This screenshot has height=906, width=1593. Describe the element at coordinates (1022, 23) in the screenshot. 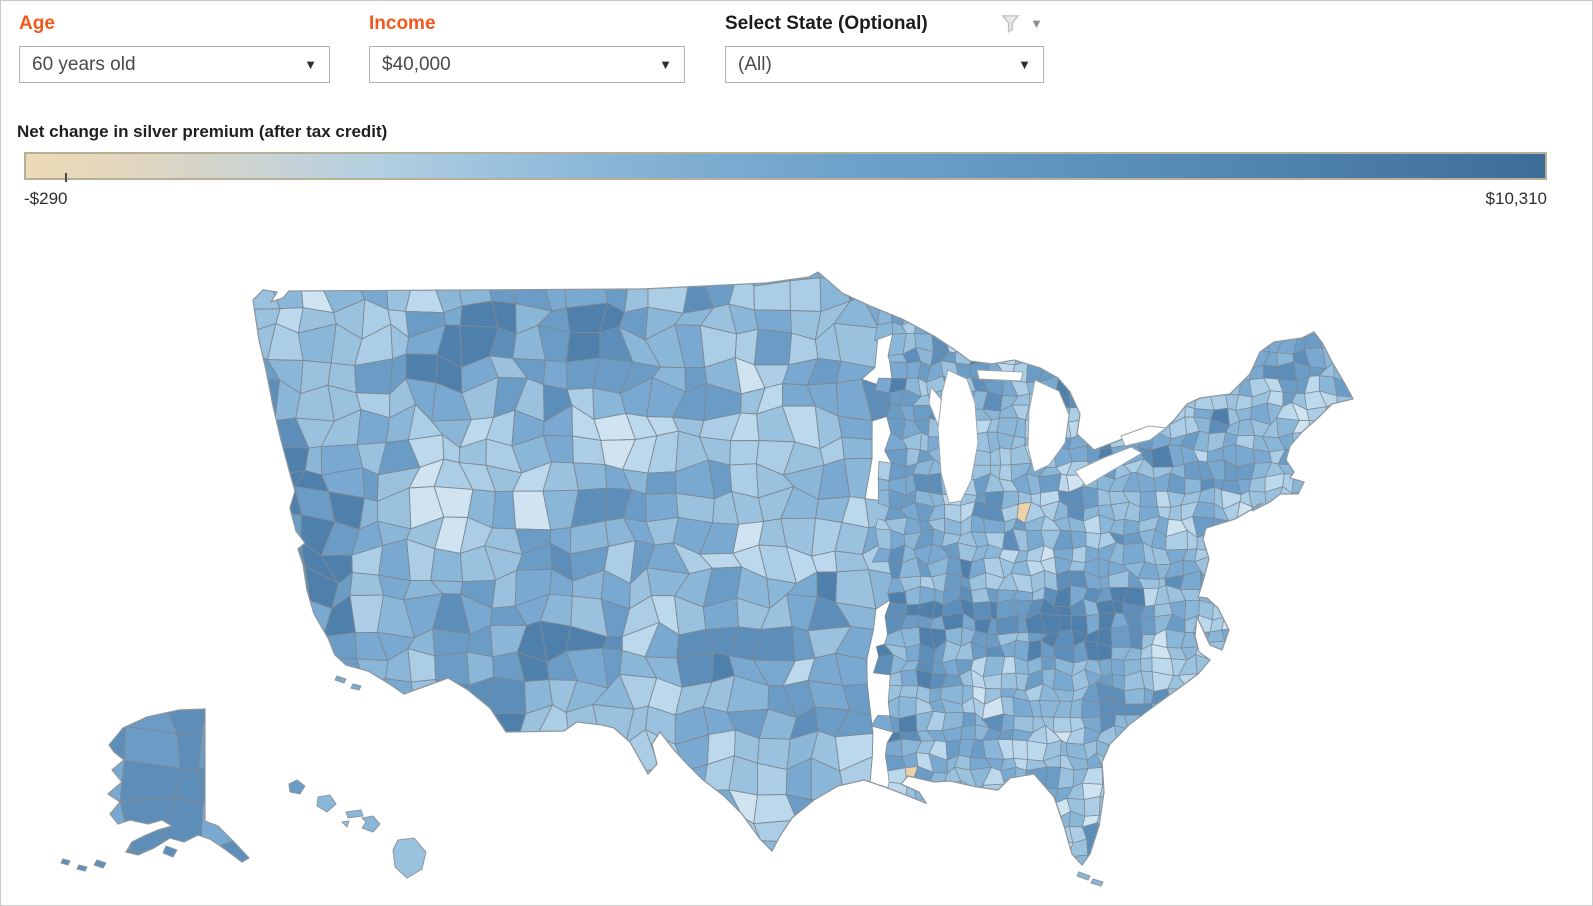

I see `state-filter-controls: ▼` at that location.